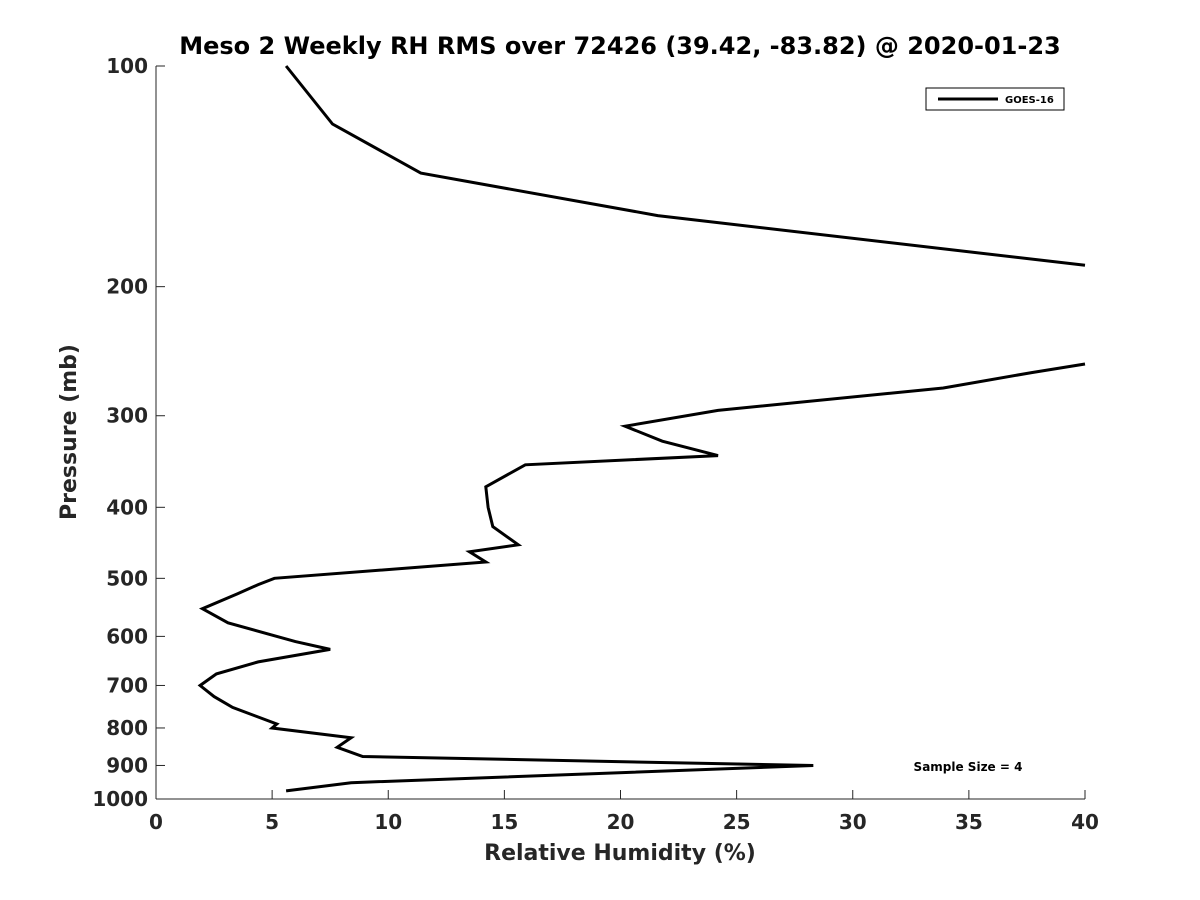 The width and height of the screenshot is (1200, 900). What do you see at coordinates (388, 822) in the screenshot?
I see `x-tick-label: 10` at bounding box center [388, 822].